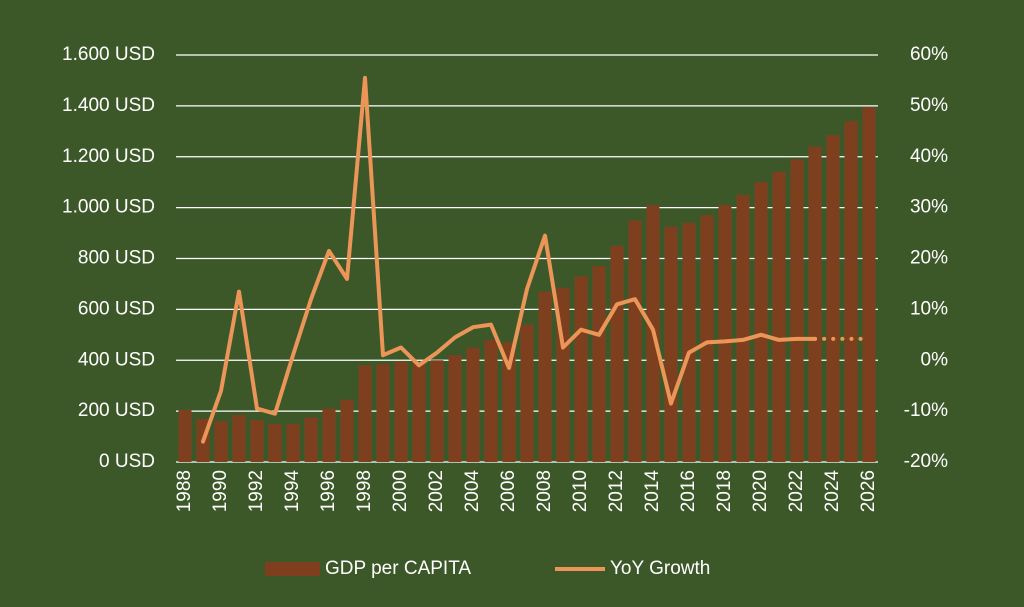 This screenshot has height=607, width=1024. I want to click on x-tick-label: 2010, so click(580, 491).